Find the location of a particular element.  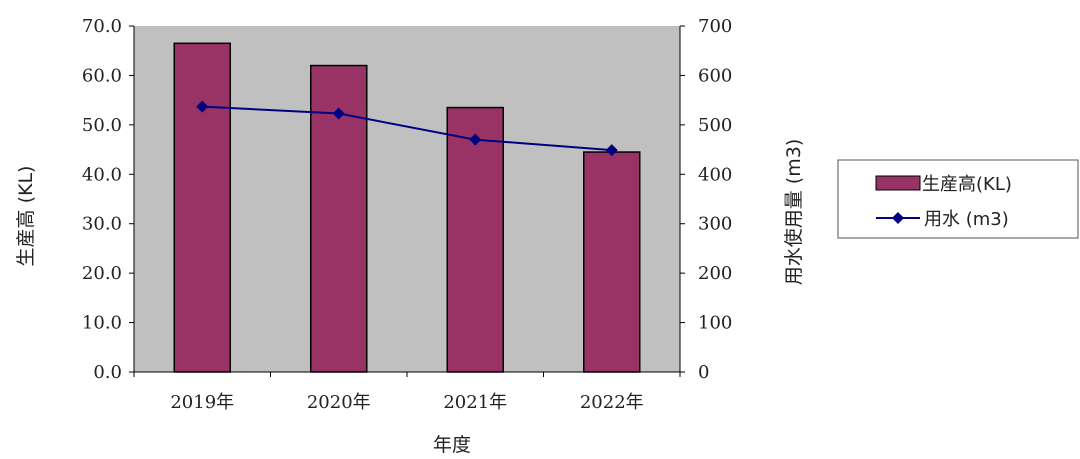

right-tick-label: 100 is located at coordinates (715, 323).